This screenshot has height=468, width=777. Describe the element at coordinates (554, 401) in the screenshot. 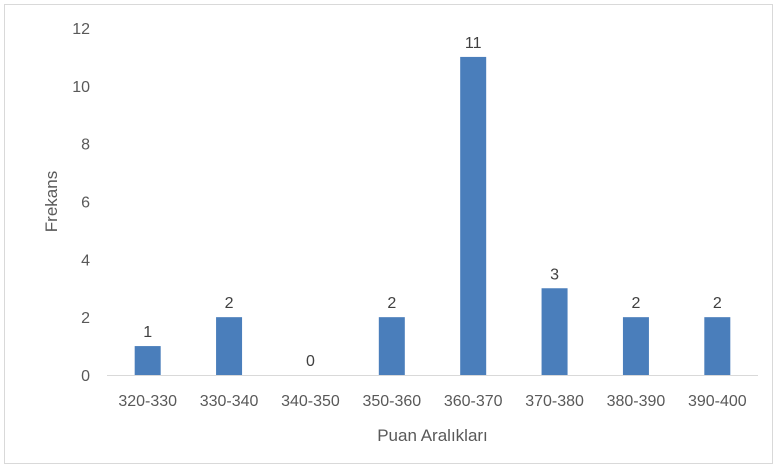

I see `x-tick-label: 370-380` at that location.